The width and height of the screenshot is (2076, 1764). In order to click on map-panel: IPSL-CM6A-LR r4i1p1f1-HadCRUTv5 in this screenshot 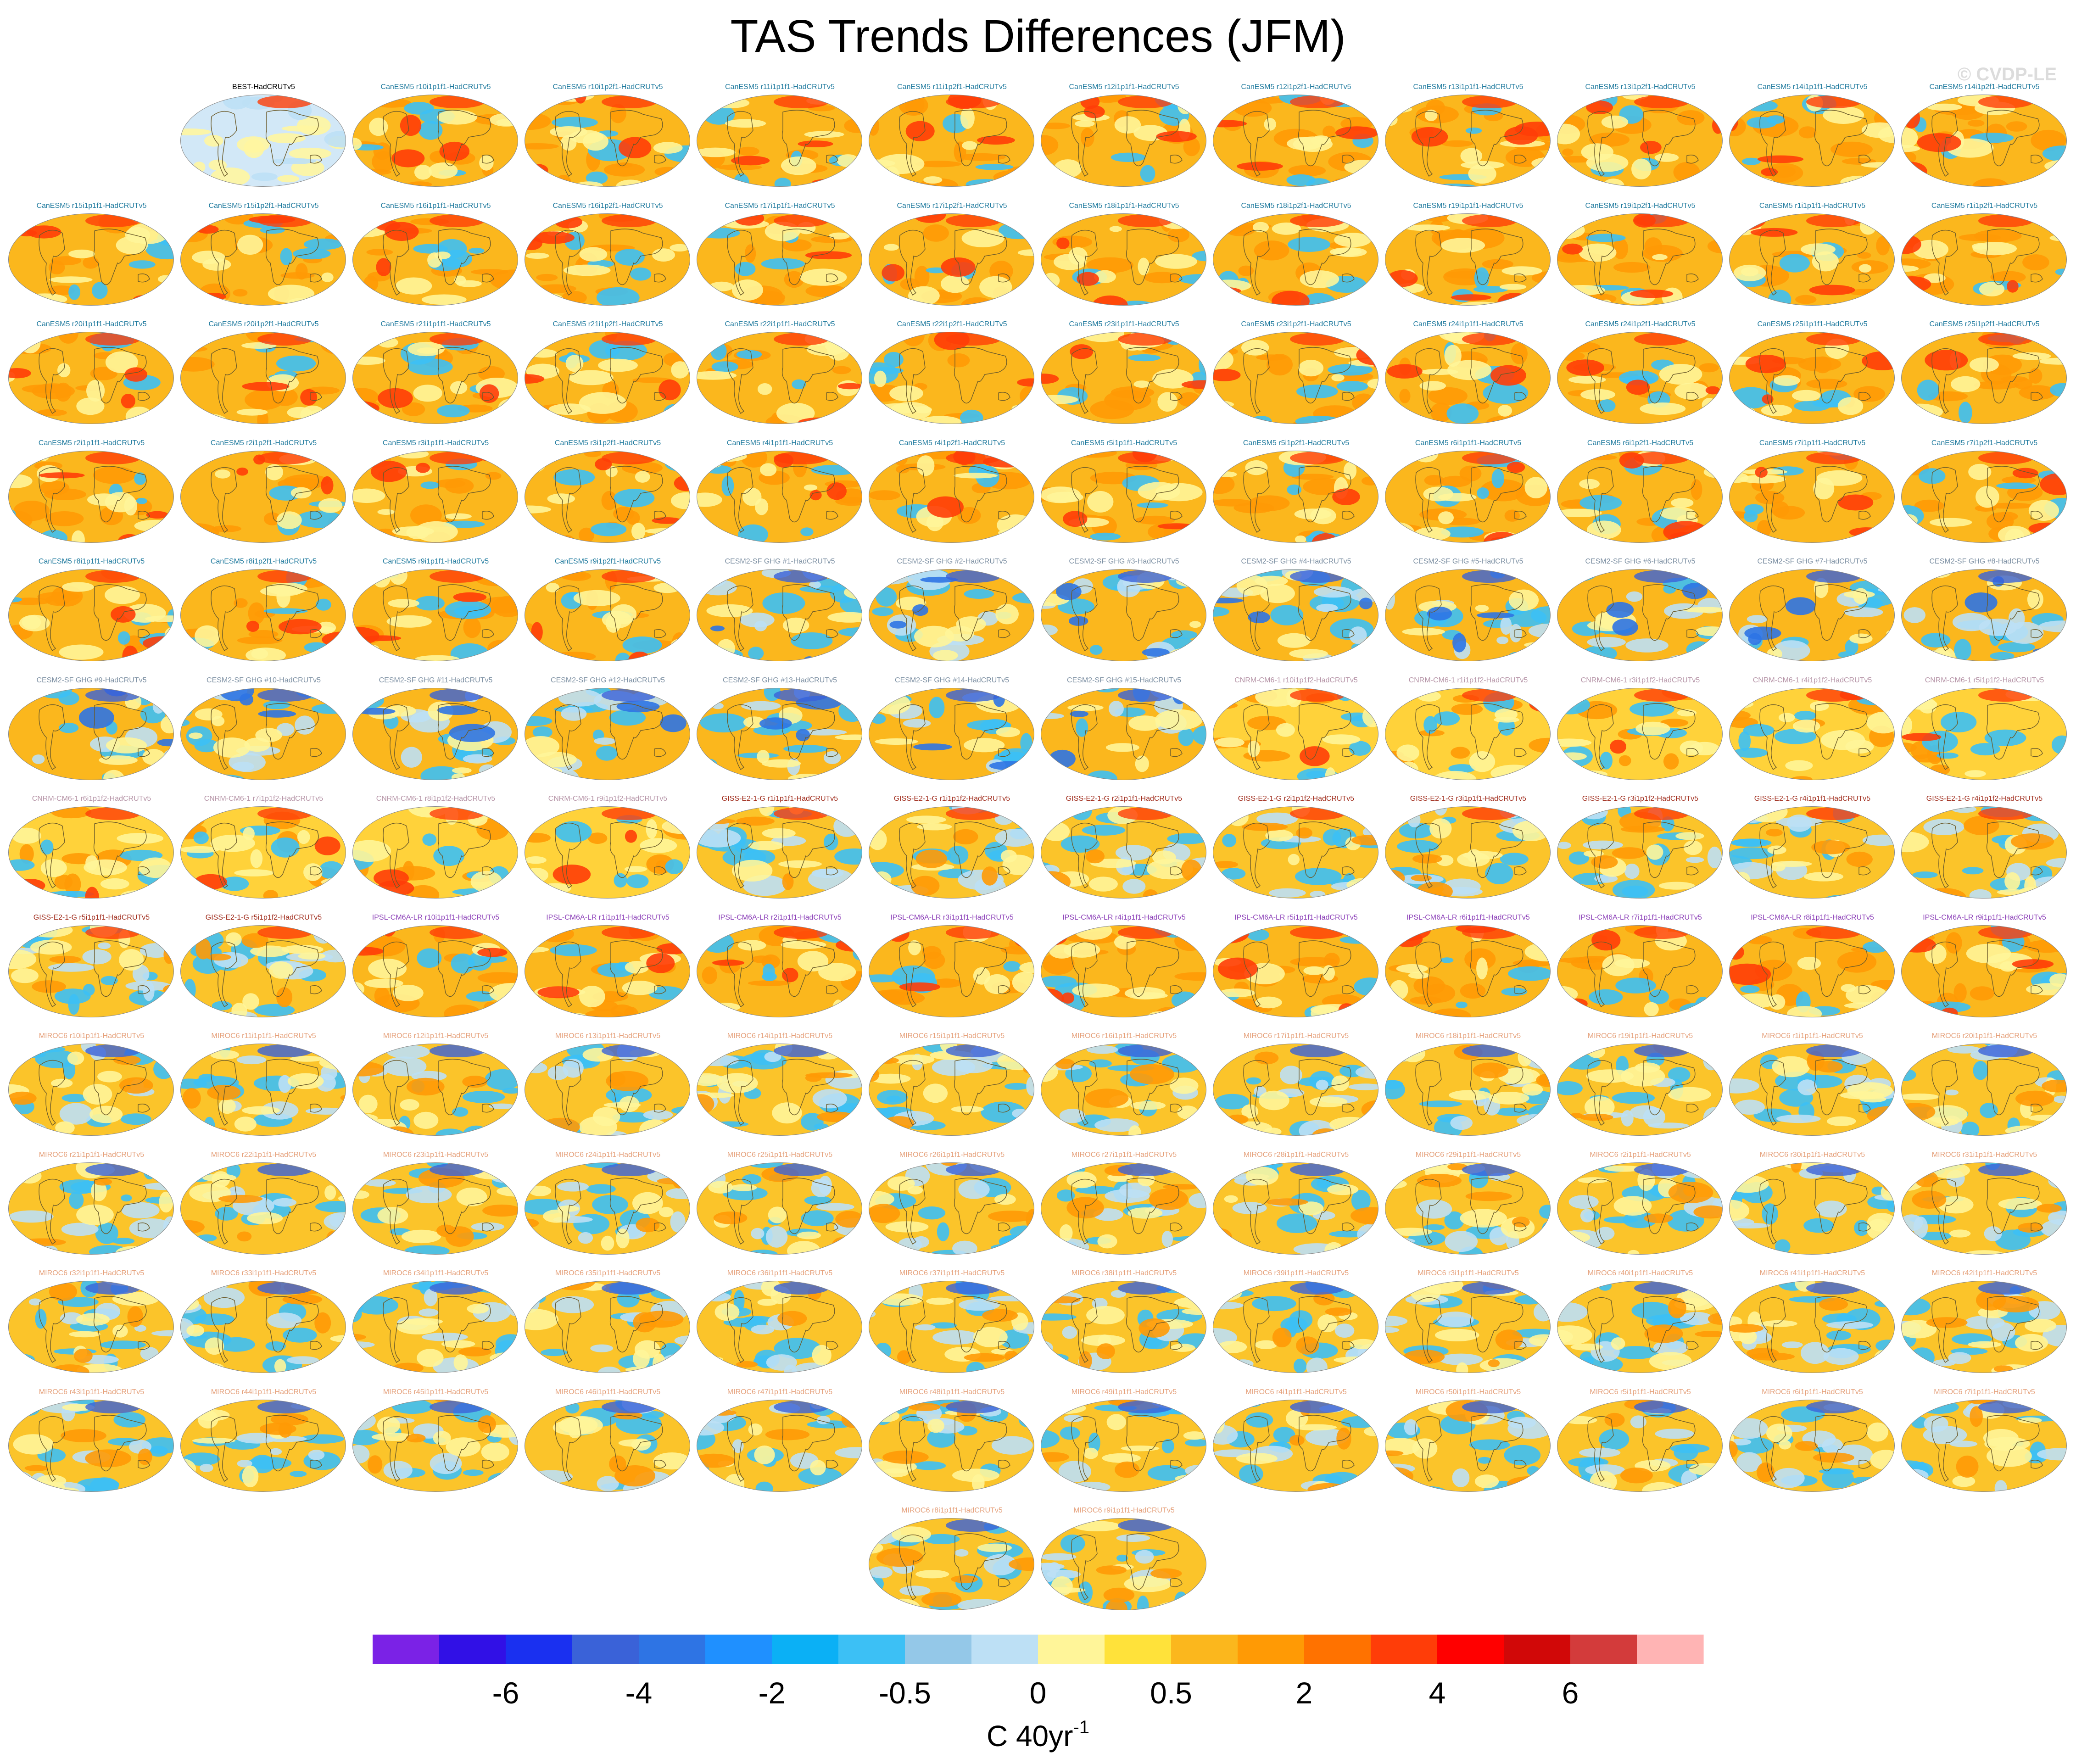, I will do `click(1124, 968)`.